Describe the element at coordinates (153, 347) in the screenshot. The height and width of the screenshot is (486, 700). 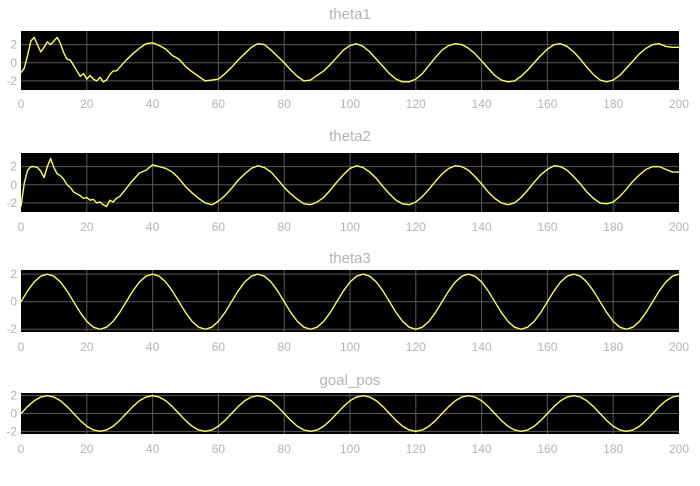
I see `plot-3-xtick-label: 40` at that location.